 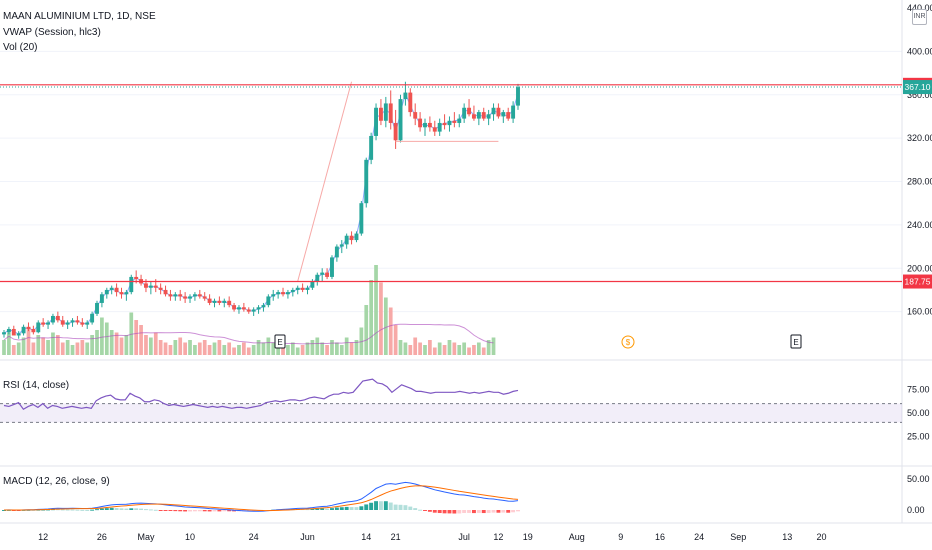 I want to click on time-tick-label: 12, so click(x=498, y=537).